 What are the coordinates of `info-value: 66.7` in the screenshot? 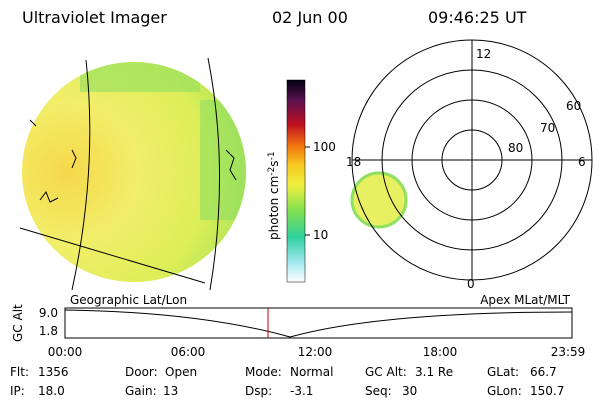 It's located at (543, 372).